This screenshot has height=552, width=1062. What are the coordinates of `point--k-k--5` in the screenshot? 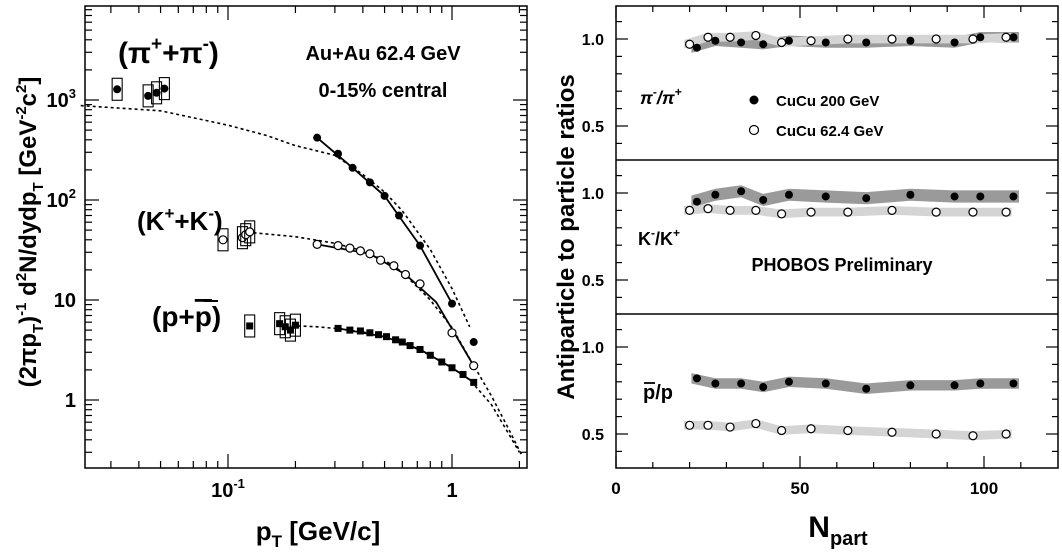 It's located at (380, 260).